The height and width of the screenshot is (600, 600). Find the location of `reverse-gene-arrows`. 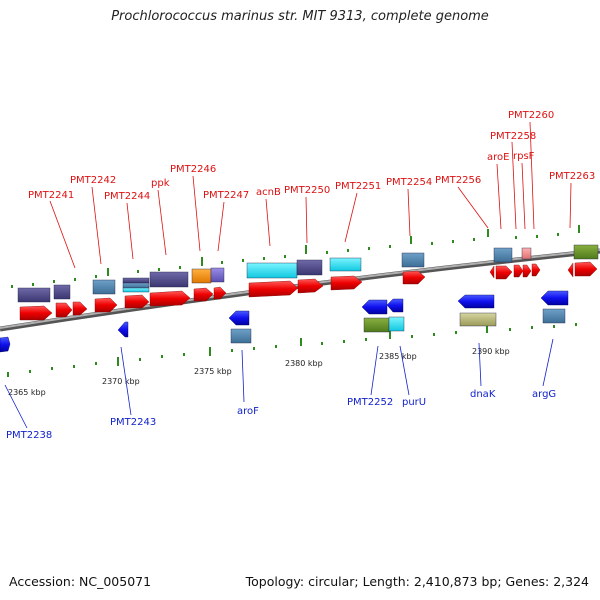

reverse-gene-arrows is located at coordinates (284, 321).